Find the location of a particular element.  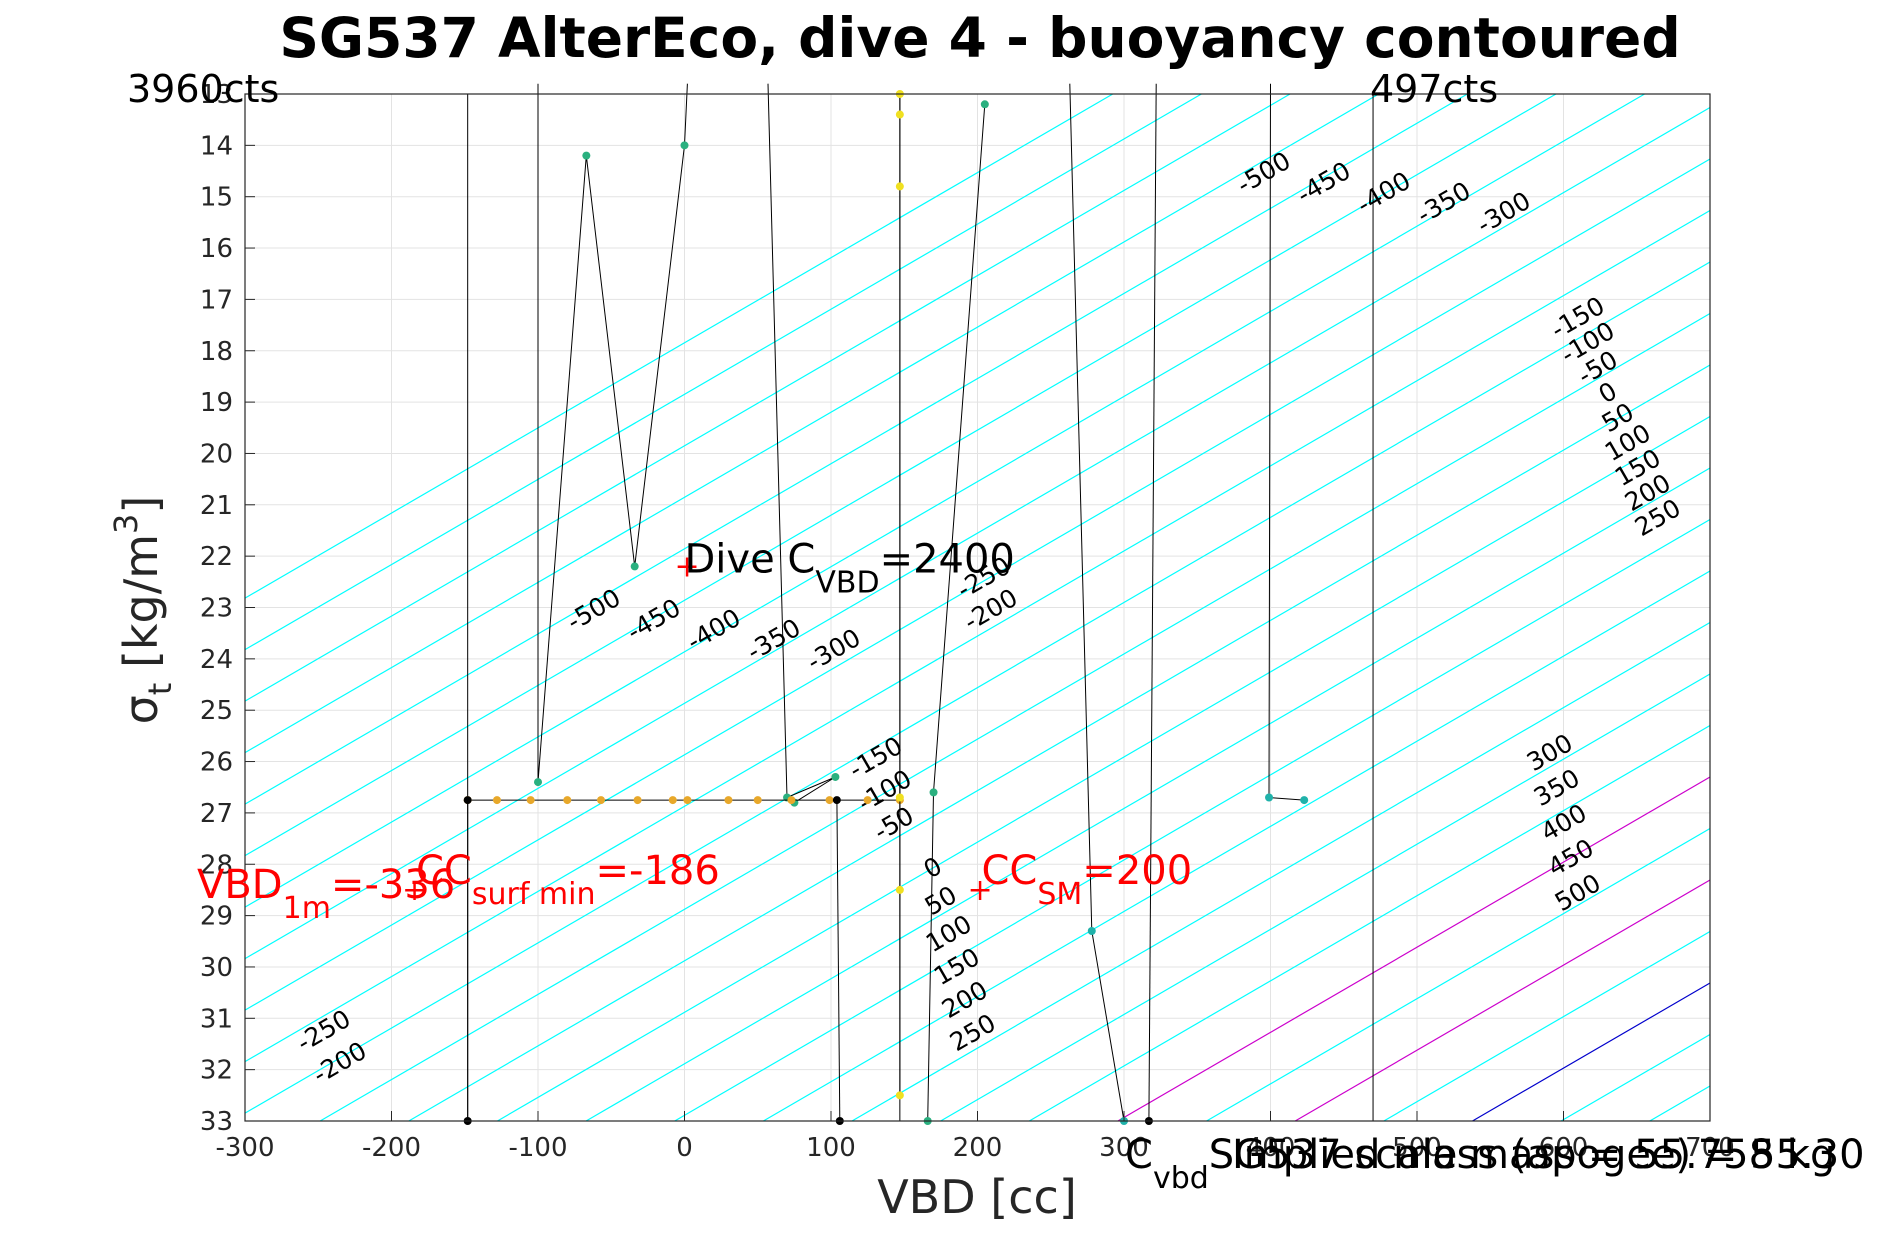

dive-cvbd-label: Dive CVBD=2400 is located at coordinates (850, 568).